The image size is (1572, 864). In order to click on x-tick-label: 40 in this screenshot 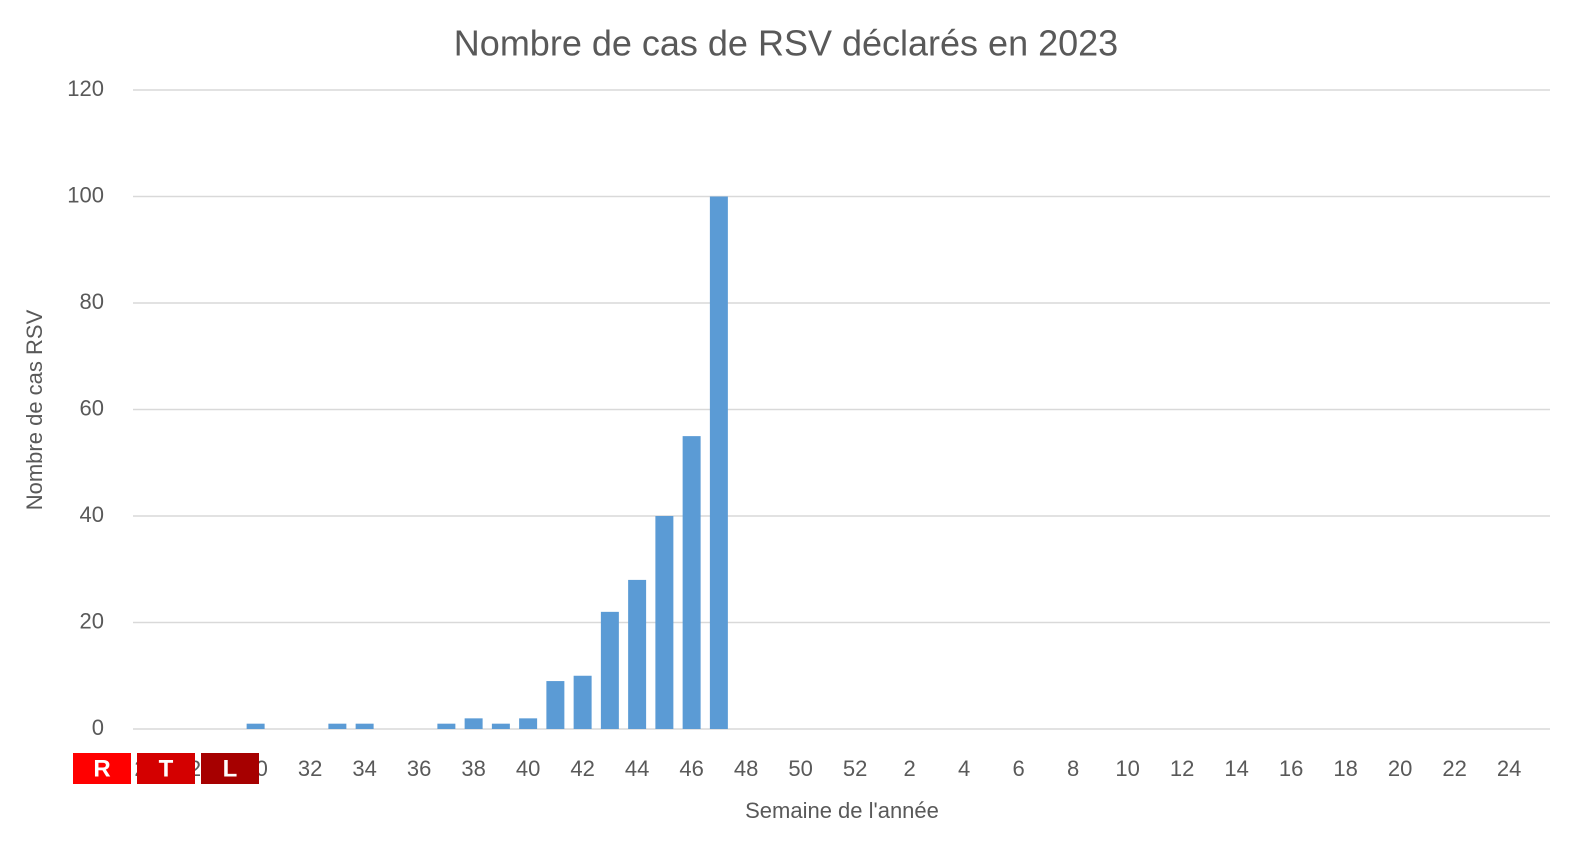, I will do `click(528, 768)`.